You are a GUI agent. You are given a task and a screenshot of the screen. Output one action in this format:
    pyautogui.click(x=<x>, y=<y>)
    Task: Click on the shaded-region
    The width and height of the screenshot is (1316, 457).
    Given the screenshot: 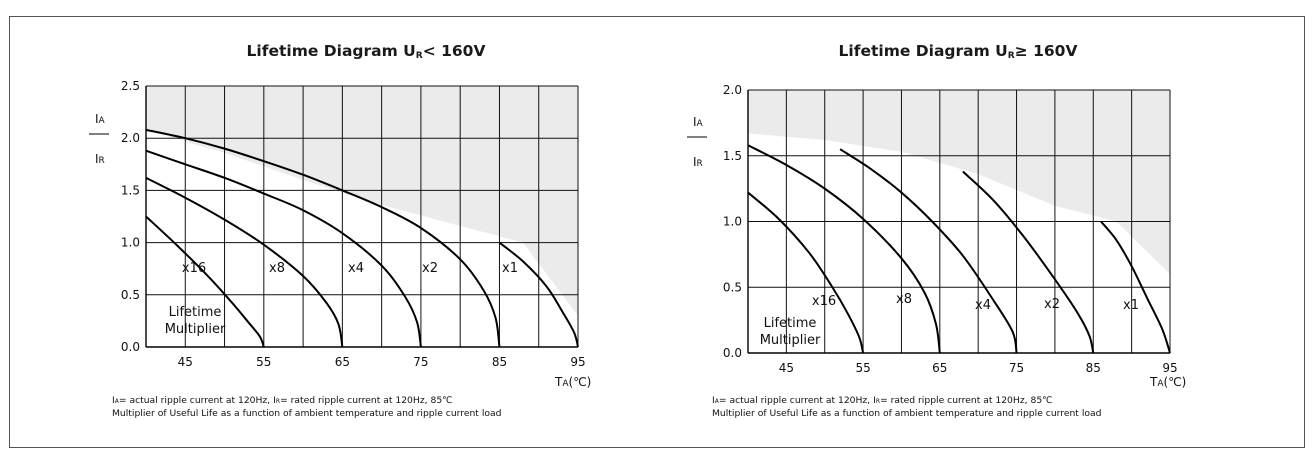 What is the action you would take?
    pyautogui.click(x=959, y=182)
    